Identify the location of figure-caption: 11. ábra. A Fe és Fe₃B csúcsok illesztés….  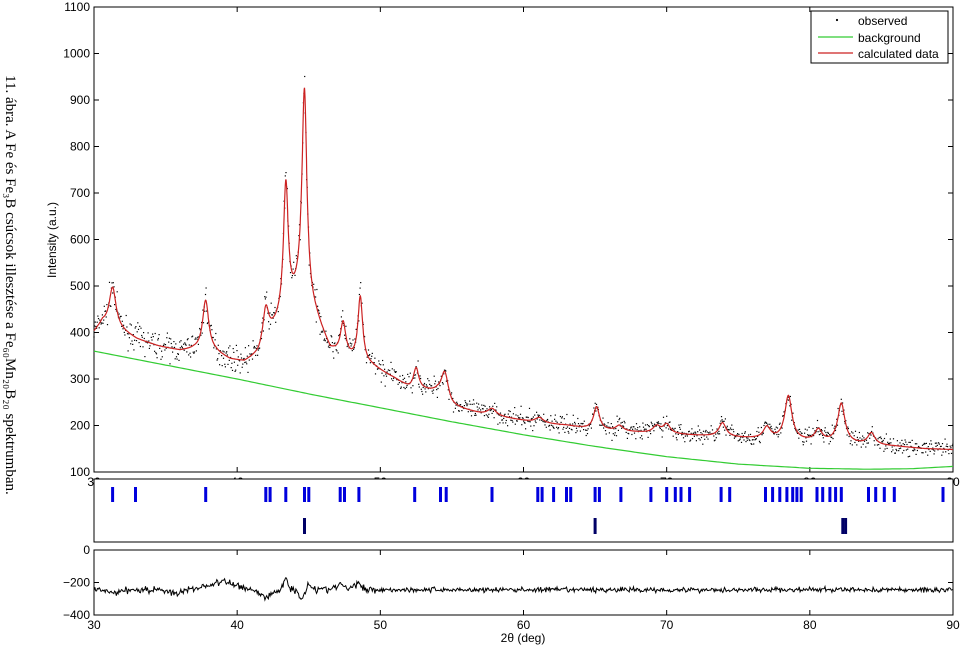
(10, 285).